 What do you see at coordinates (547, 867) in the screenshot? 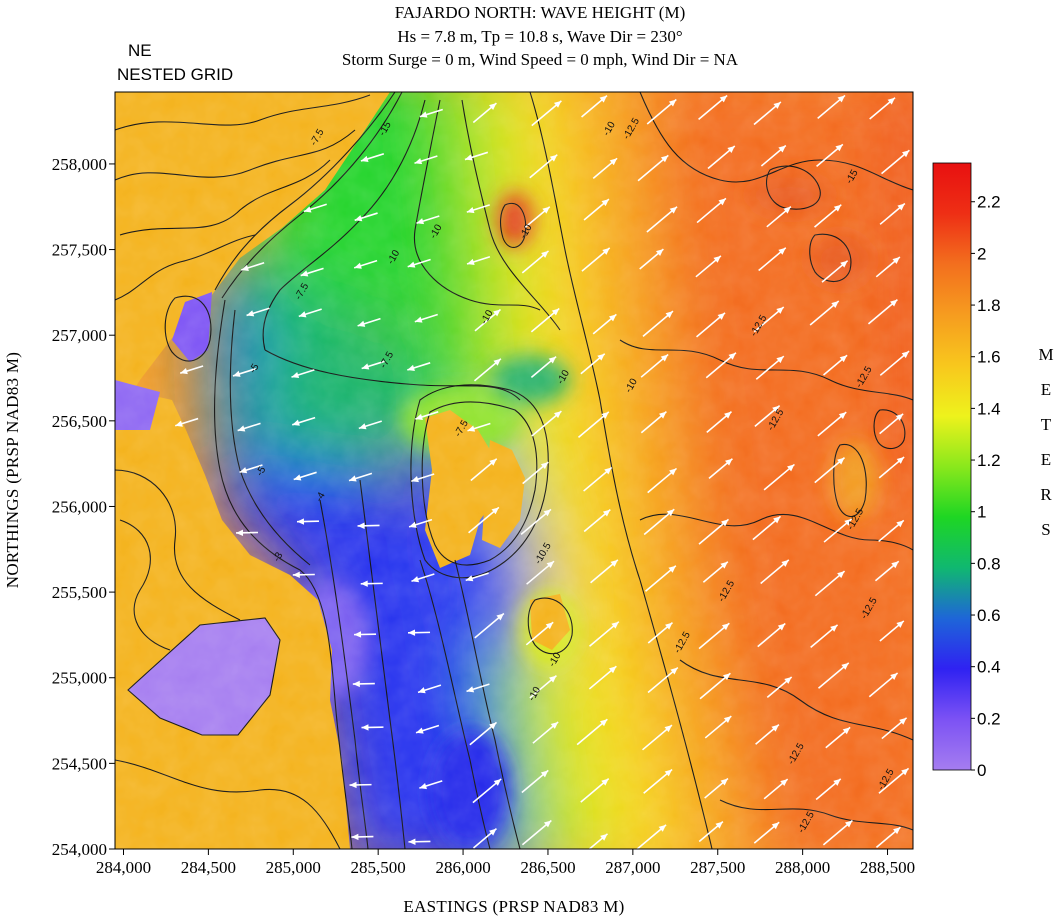
I see `x-tick-label: 286,500` at bounding box center [547, 867].